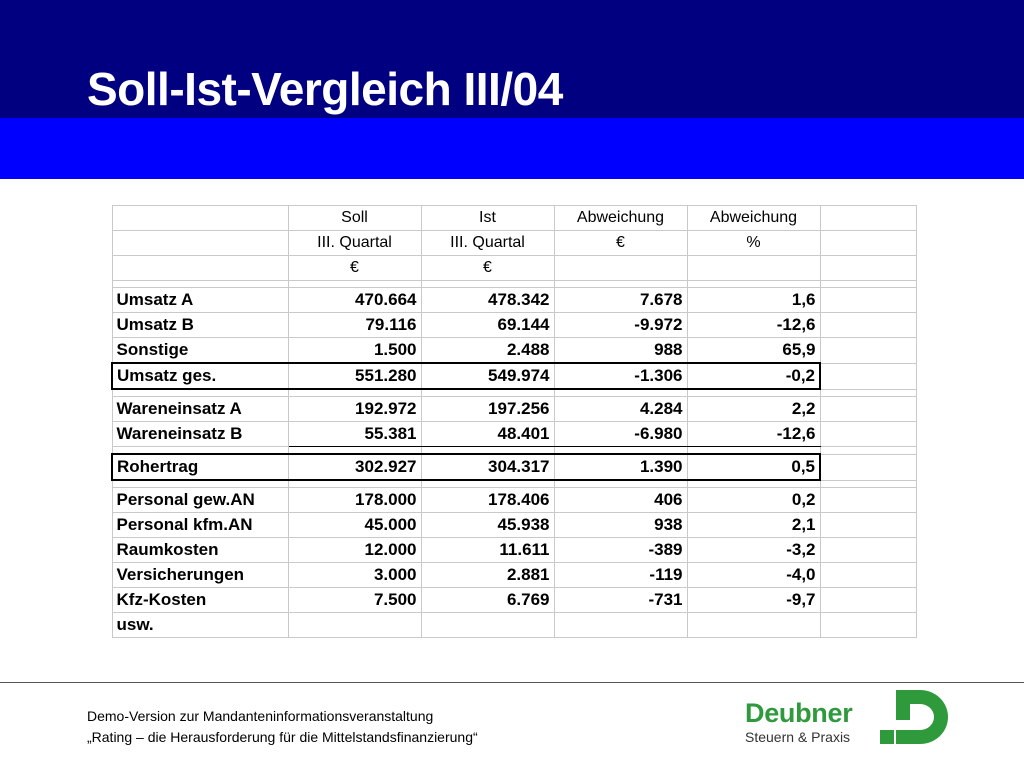 The image size is (1024, 768). Describe the element at coordinates (354, 300) in the screenshot. I see `cell-soll: 470.664` at that location.